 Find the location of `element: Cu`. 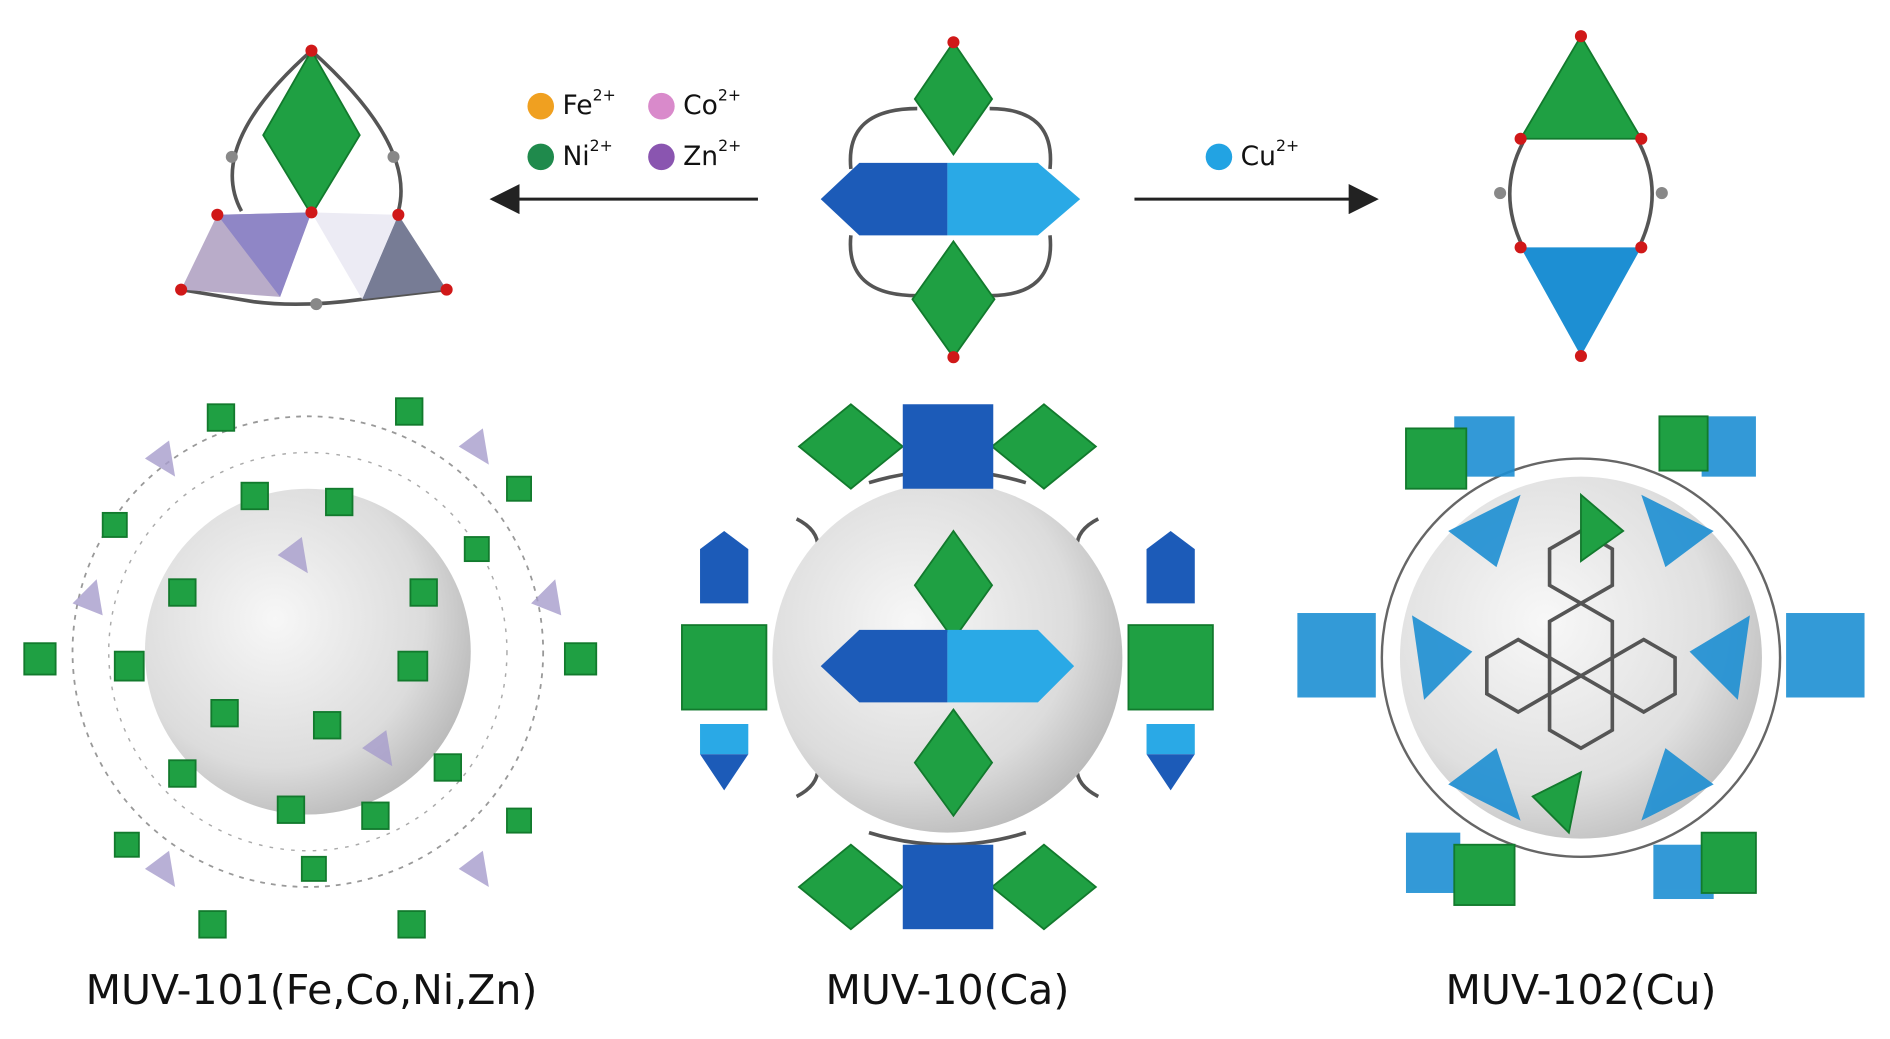

element: Cu is located at coordinates (1258, 155).